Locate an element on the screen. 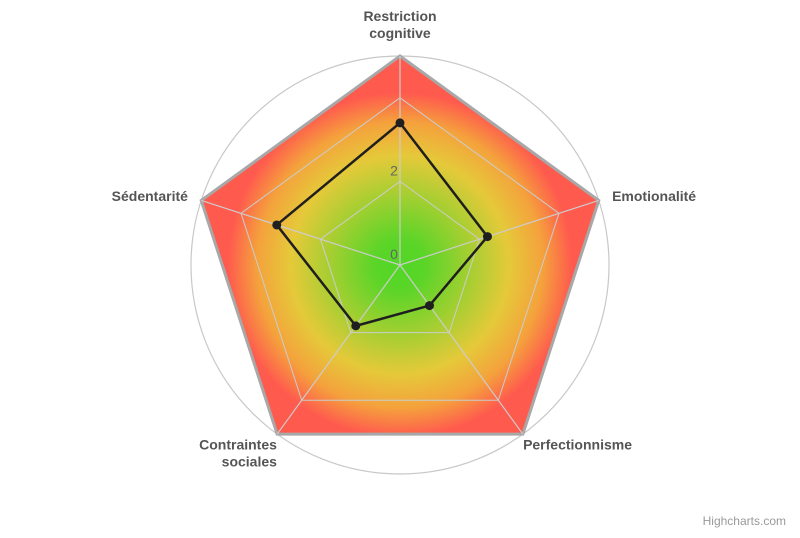  axis-label: Perfectionnisme is located at coordinates (577, 444).